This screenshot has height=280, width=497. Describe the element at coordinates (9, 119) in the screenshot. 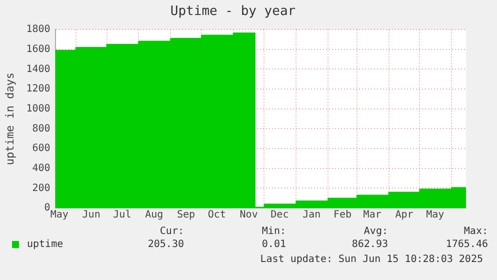

I see `y-axis-title: uptime in days` at that location.